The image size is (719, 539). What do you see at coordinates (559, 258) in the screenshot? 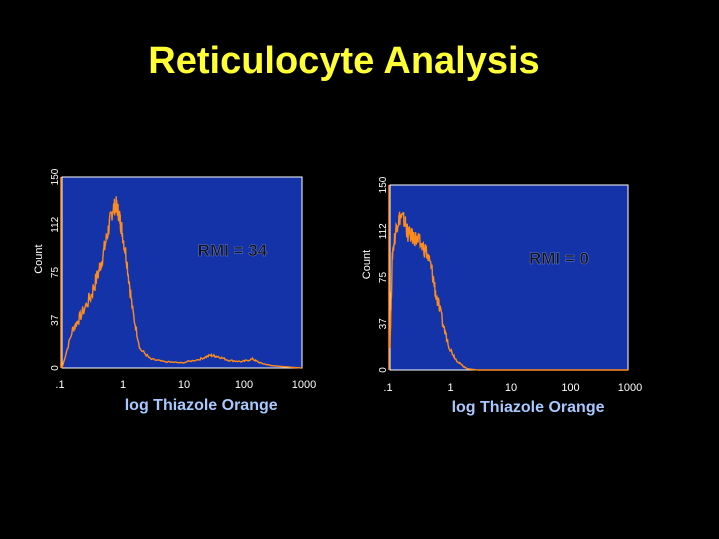
I see `rmi-annotation: RMI = 0` at bounding box center [559, 258].